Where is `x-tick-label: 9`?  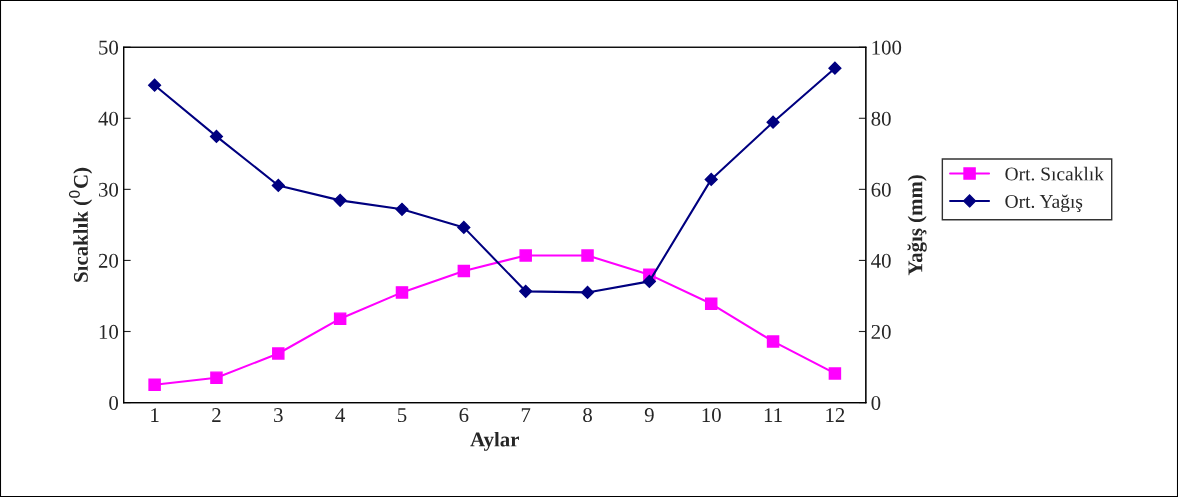 x-tick-label: 9 is located at coordinates (649, 415).